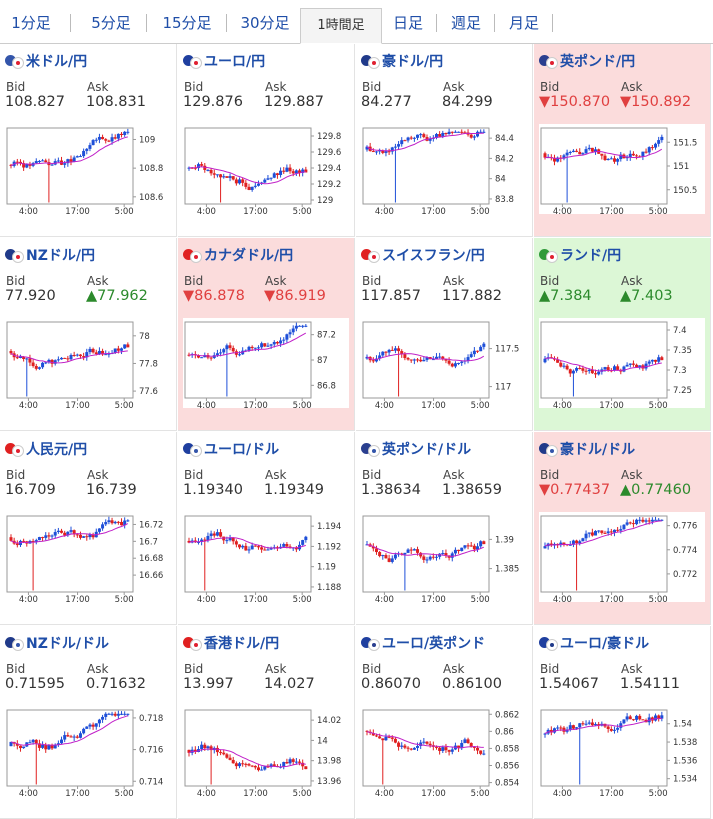 The height and width of the screenshot is (819, 713). I want to click on y-tick-label: 0.86, so click(504, 732).